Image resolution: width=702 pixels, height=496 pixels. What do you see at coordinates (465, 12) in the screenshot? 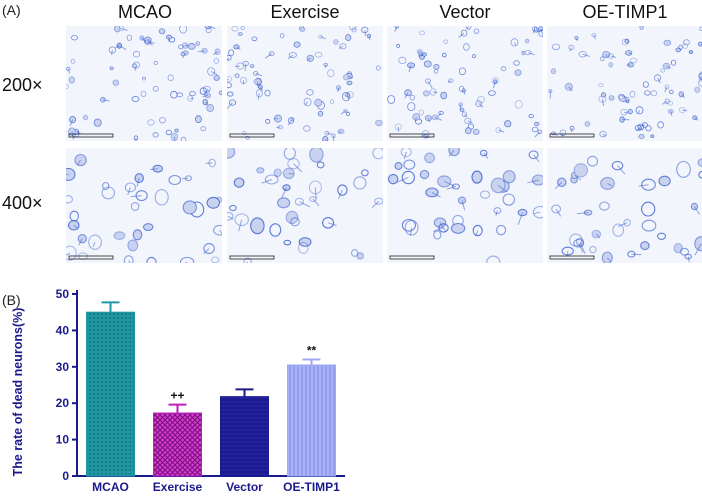
I see `column-header-vector: Vector` at bounding box center [465, 12].